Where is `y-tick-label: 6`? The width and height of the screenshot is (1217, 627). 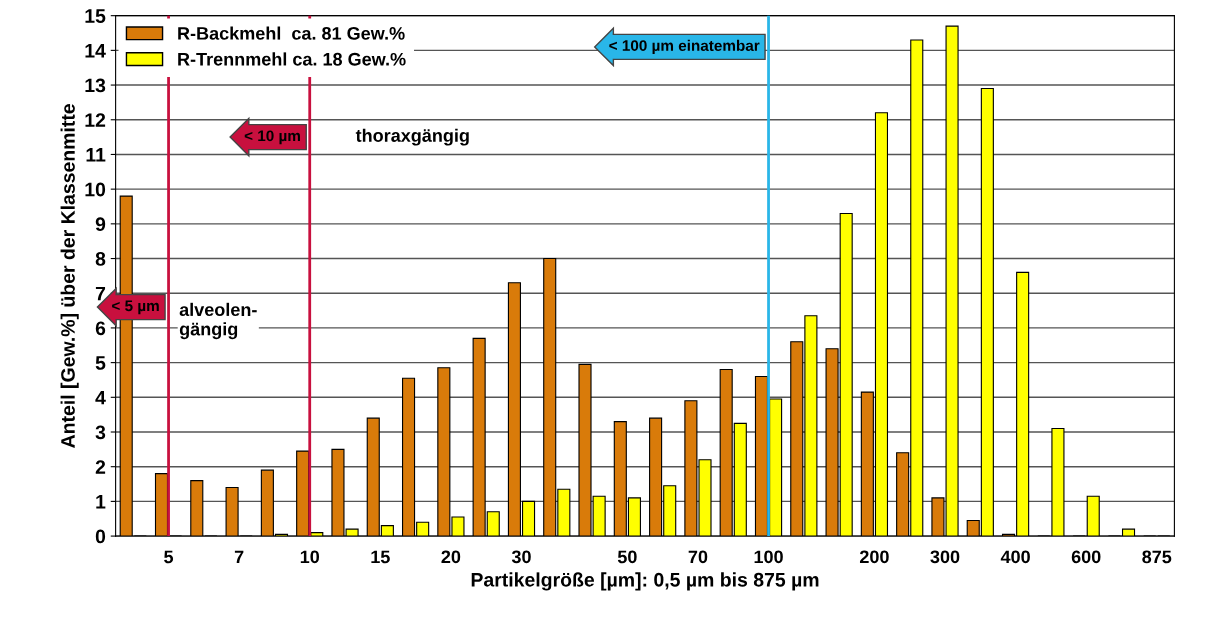 y-tick-label: 6 is located at coordinates (100, 328).